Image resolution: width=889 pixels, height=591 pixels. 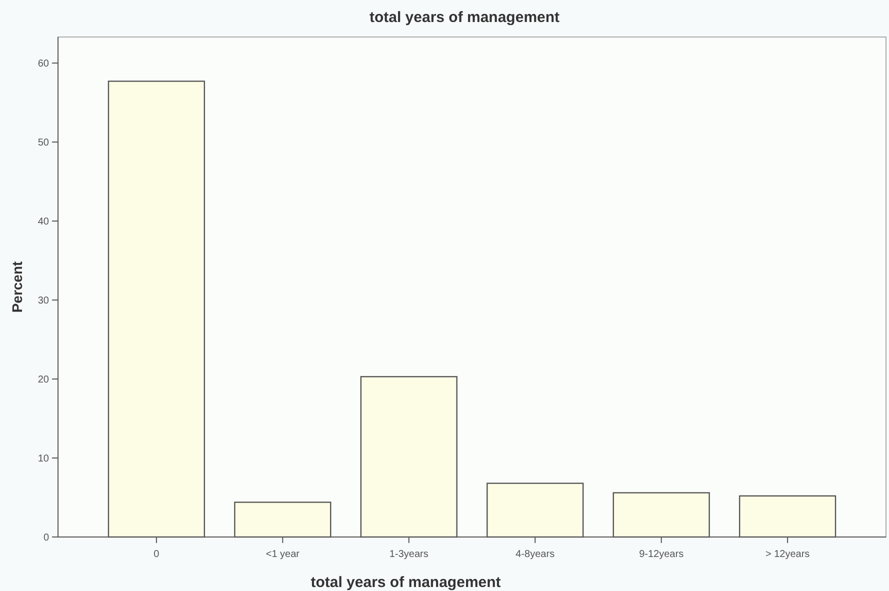 What do you see at coordinates (787, 554) in the screenshot?
I see `x-tick-label: > 12years` at bounding box center [787, 554].